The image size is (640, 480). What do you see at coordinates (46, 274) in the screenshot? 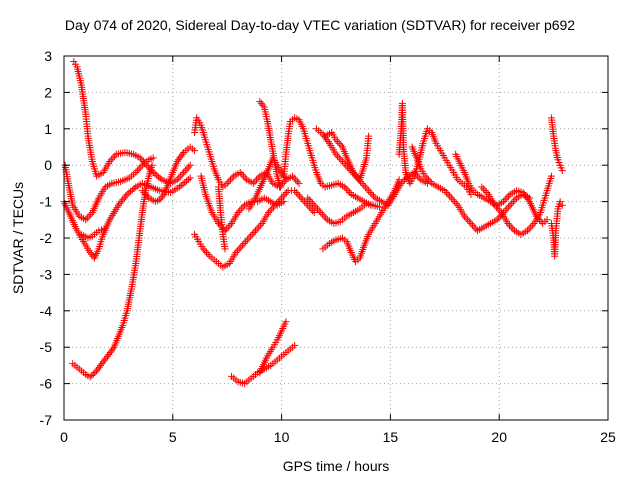
I see `y-tick-label: -3` at bounding box center [46, 274].